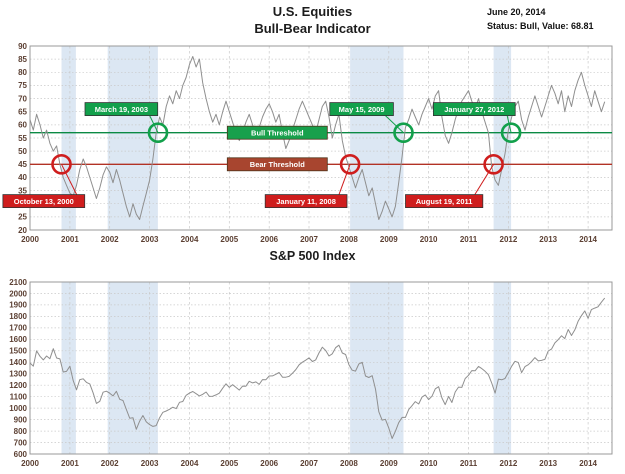 The image size is (625, 474). I want to click on svg-text: 1900, so click(18, 305).